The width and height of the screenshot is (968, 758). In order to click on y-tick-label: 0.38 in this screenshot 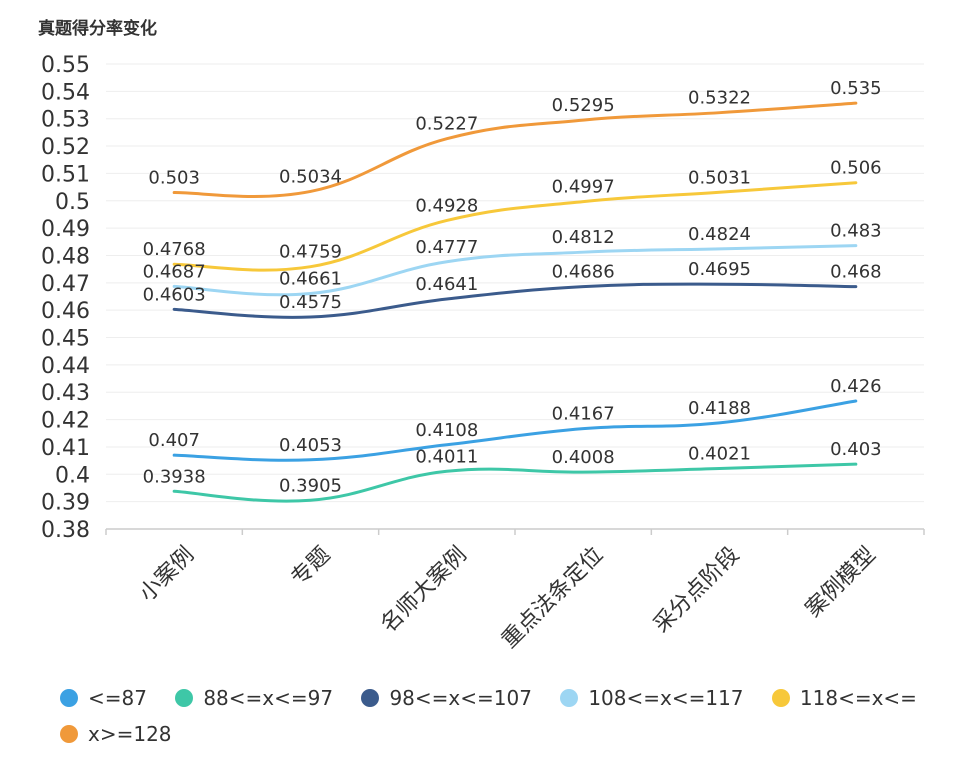, I will do `click(65, 530)`.